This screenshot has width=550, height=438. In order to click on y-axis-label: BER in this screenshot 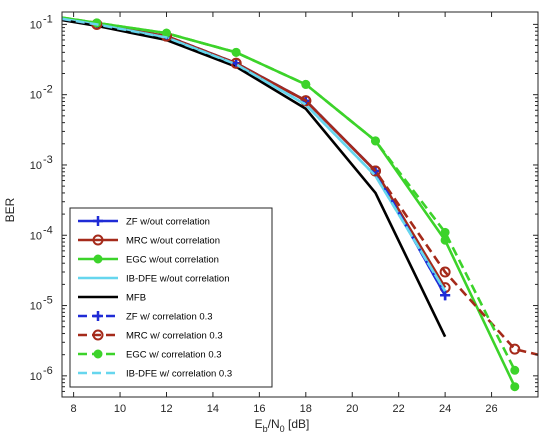, I will do `click(10, 209)`.